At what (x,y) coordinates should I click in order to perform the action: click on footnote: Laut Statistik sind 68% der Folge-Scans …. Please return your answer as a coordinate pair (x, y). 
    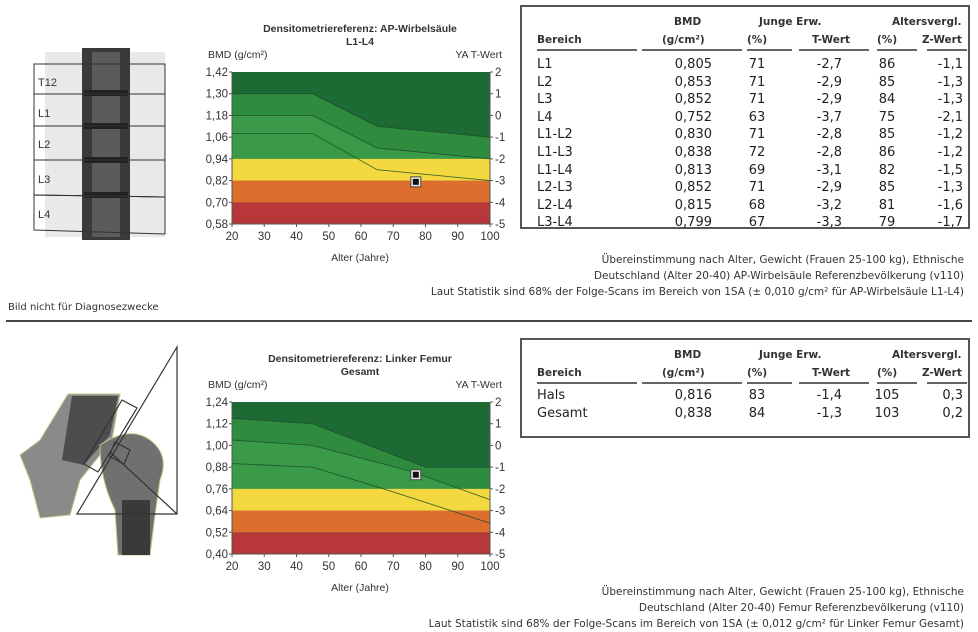
    Looking at the image, I should click on (697, 292).